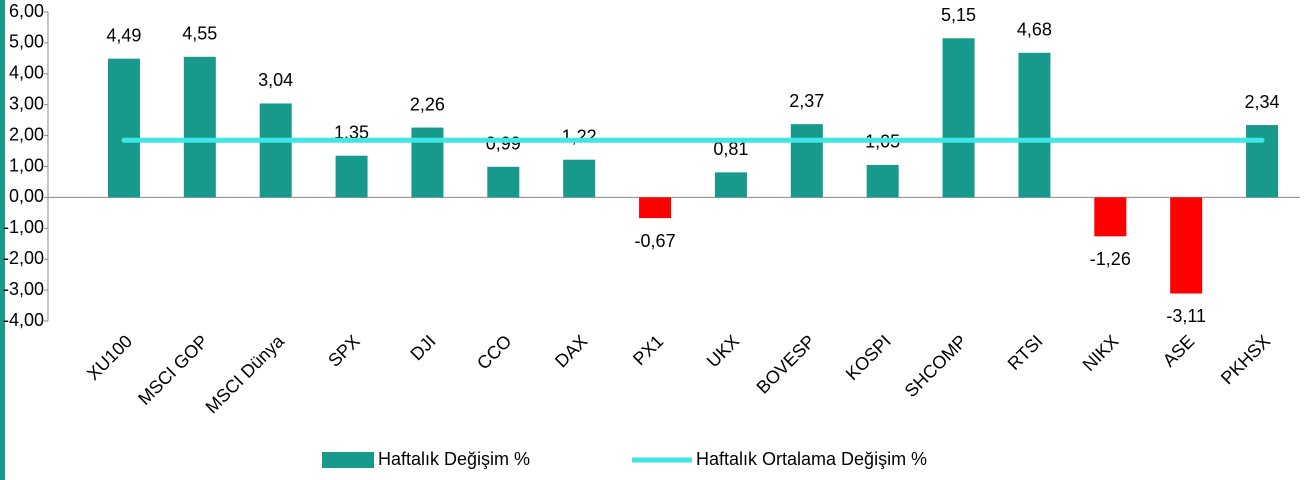 Image resolution: width=1304 pixels, height=480 pixels. What do you see at coordinates (806, 101) in the screenshot?
I see `data-label: 2,37` at bounding box center [806, 101].